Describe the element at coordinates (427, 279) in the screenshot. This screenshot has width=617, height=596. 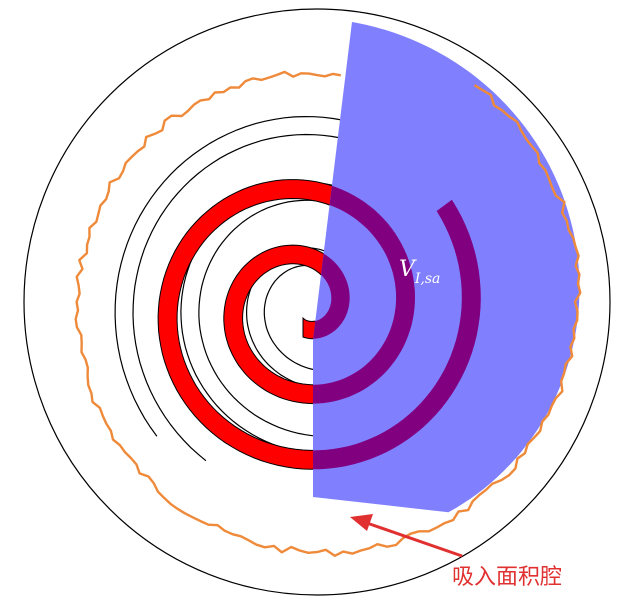
I see `volume-label-subscript: I,sa` at that location.